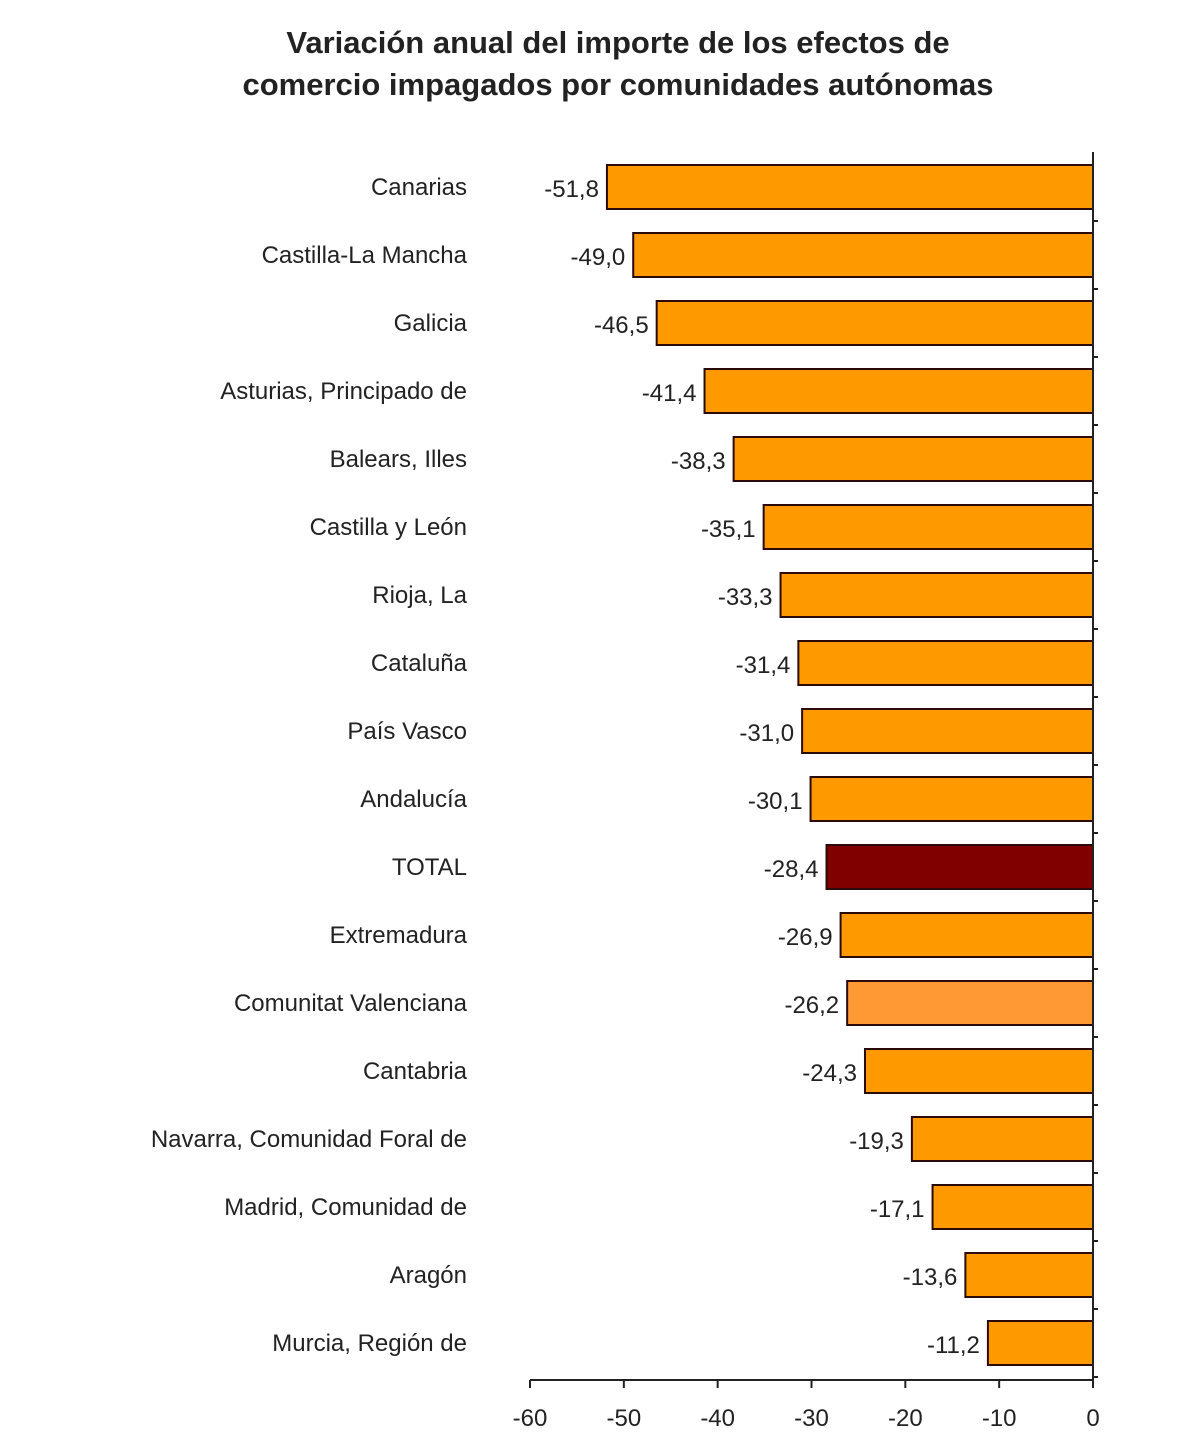 This screenshot has height=1451, width=1200. Describe the element at coordinates (388, 527) in the screenshot. I see `category-label: Castilla y León` at that location.